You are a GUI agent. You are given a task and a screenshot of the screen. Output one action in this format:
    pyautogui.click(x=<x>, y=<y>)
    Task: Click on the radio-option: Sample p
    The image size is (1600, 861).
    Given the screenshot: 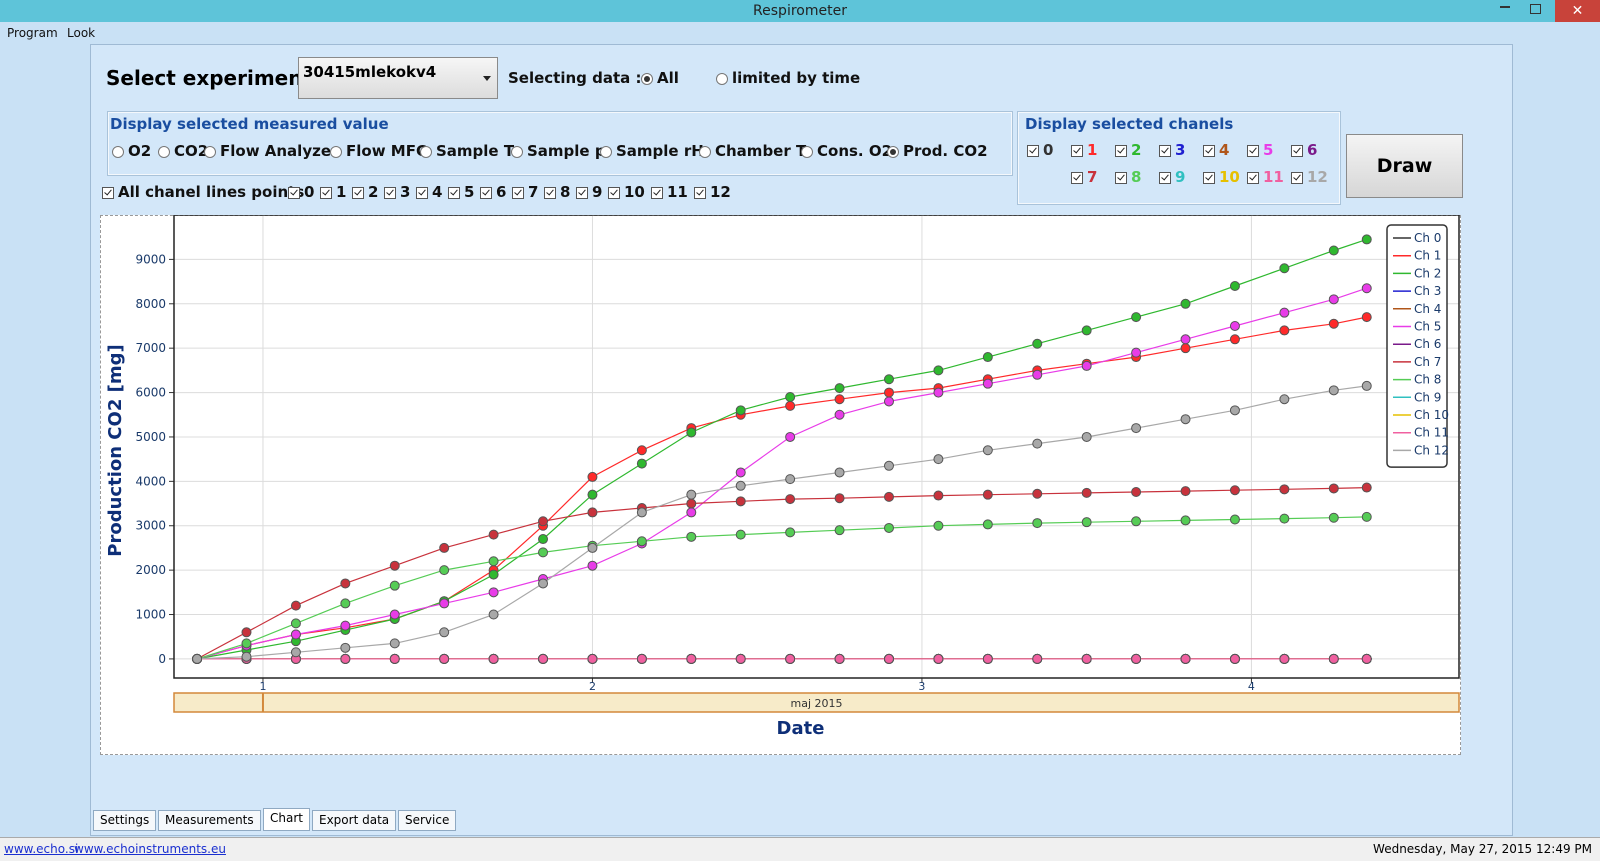 What is the action you would take?
    pyautogui.click(x=558, y=151)
    